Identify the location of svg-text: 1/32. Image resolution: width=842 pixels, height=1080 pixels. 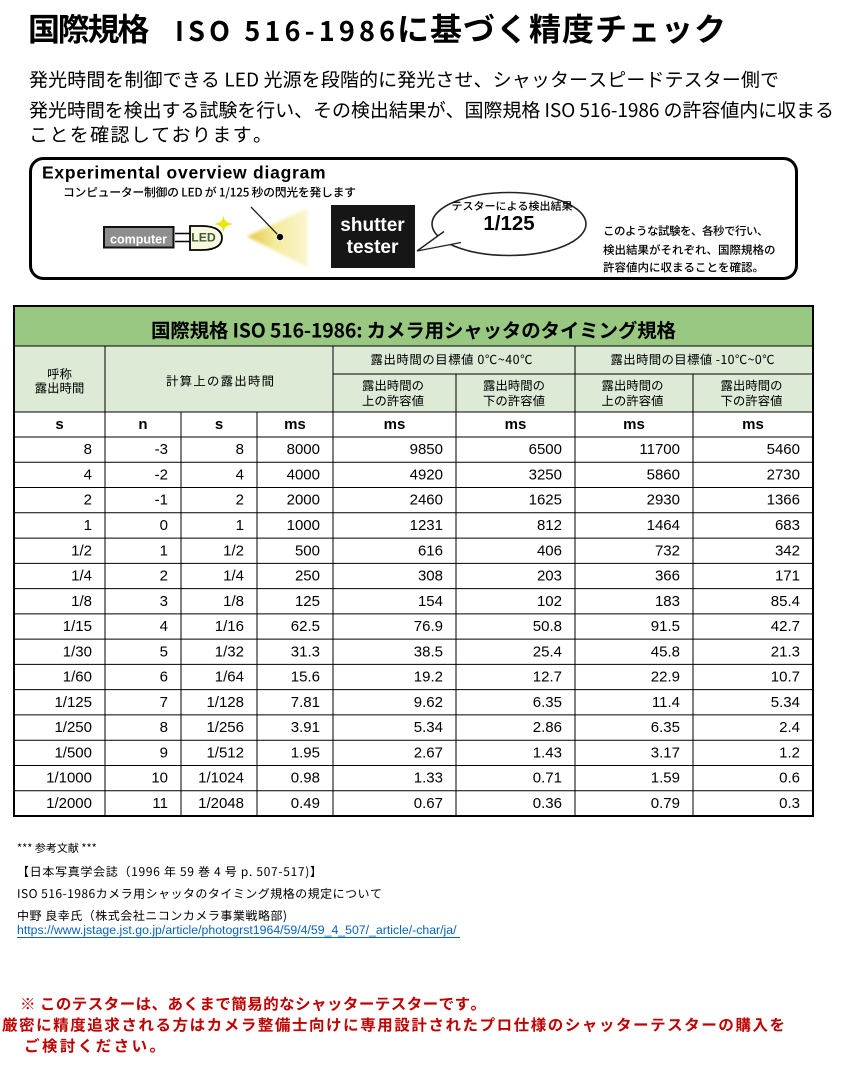
(229, 651).